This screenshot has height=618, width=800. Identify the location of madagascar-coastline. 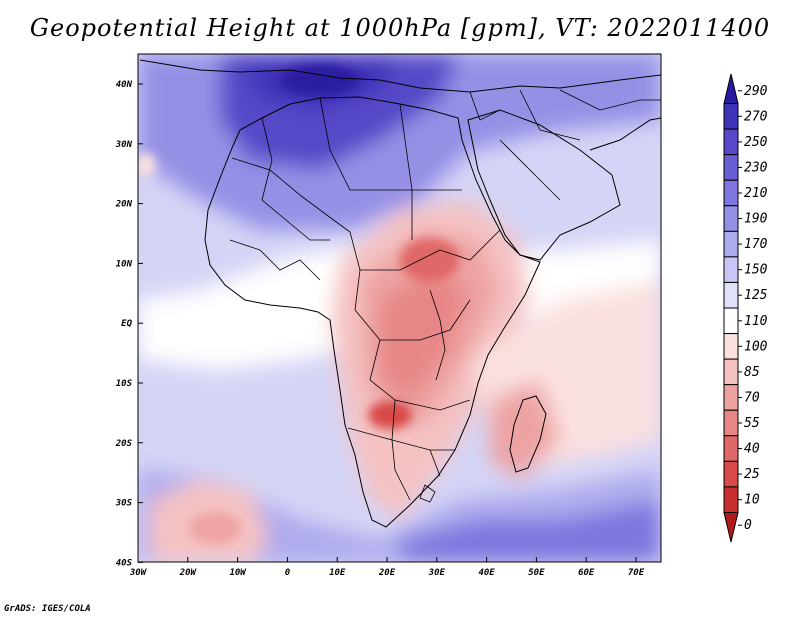
(528, 434).